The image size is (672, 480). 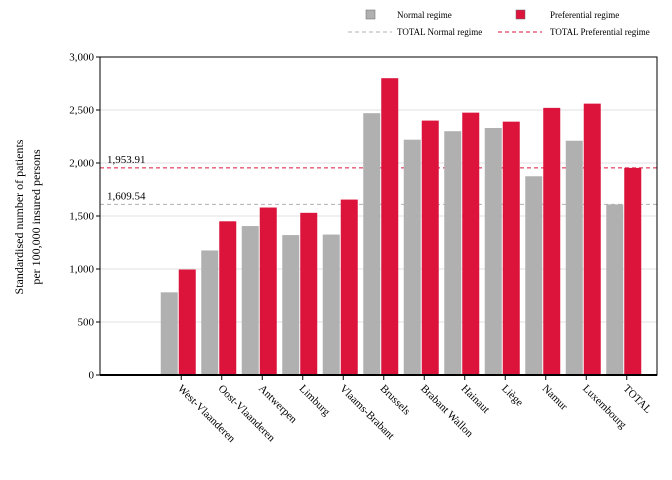 What do you see at coordinates (81, 270) in the screenshot?
I see `y-tick-label: 1,000` at bounding box center [81, 270].